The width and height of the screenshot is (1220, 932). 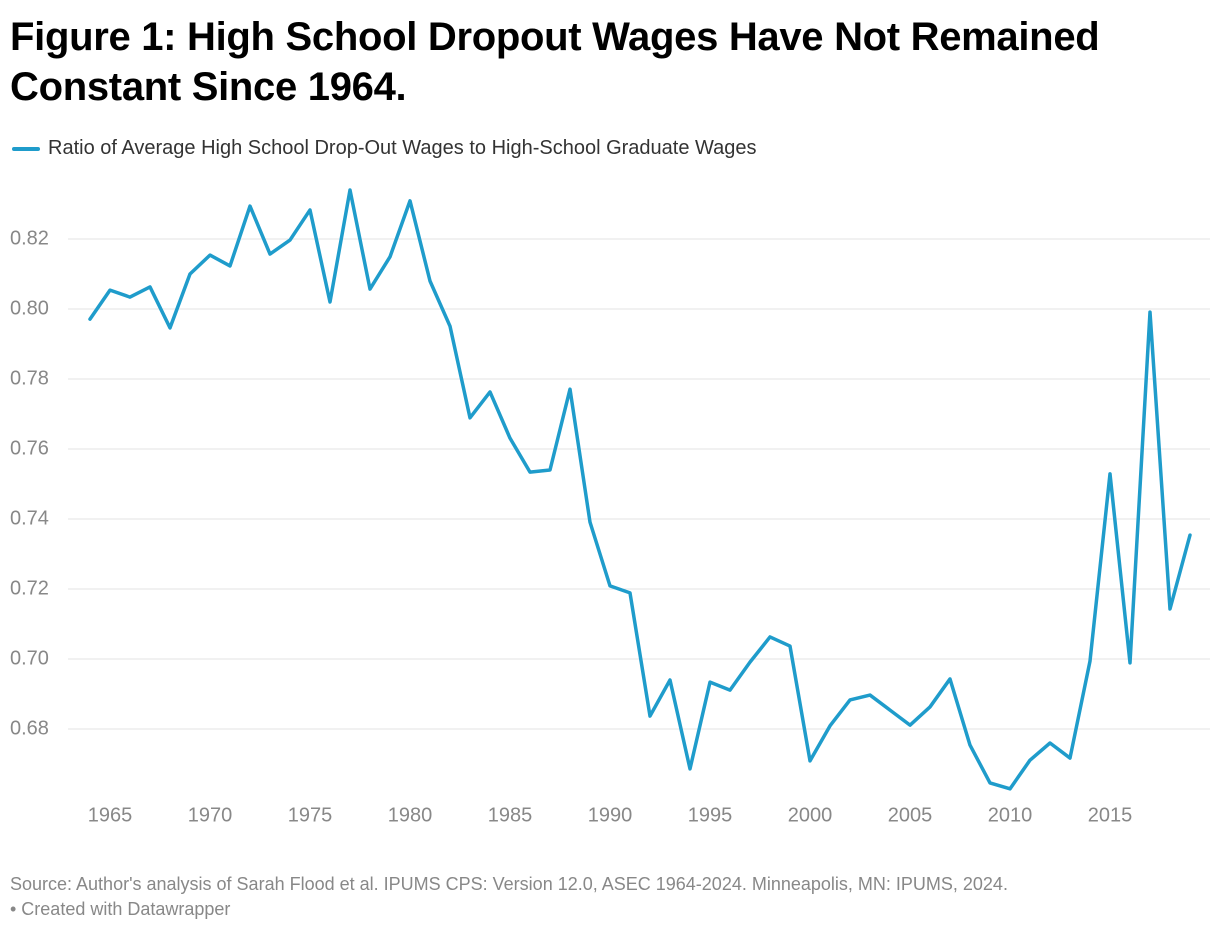 I want to click on y-tick-label: 0.72, so click(x=29, y=588).